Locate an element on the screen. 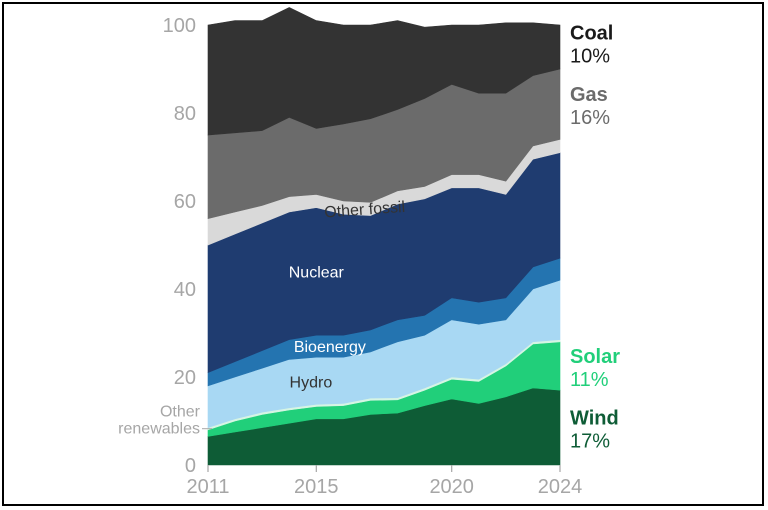 This screenshot has height=510, width=768. area-coal is located at coordinates (384, 71).